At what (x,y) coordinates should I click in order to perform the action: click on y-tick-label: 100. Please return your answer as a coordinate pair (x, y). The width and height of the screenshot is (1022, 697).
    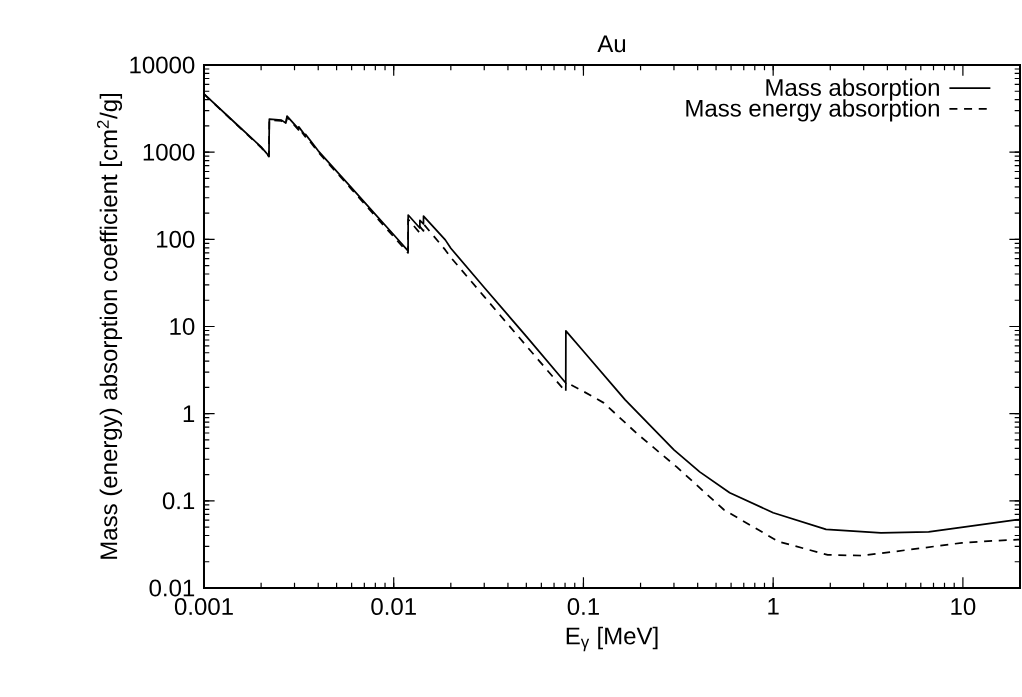
    Looking at the image, I should click on (176, 239).